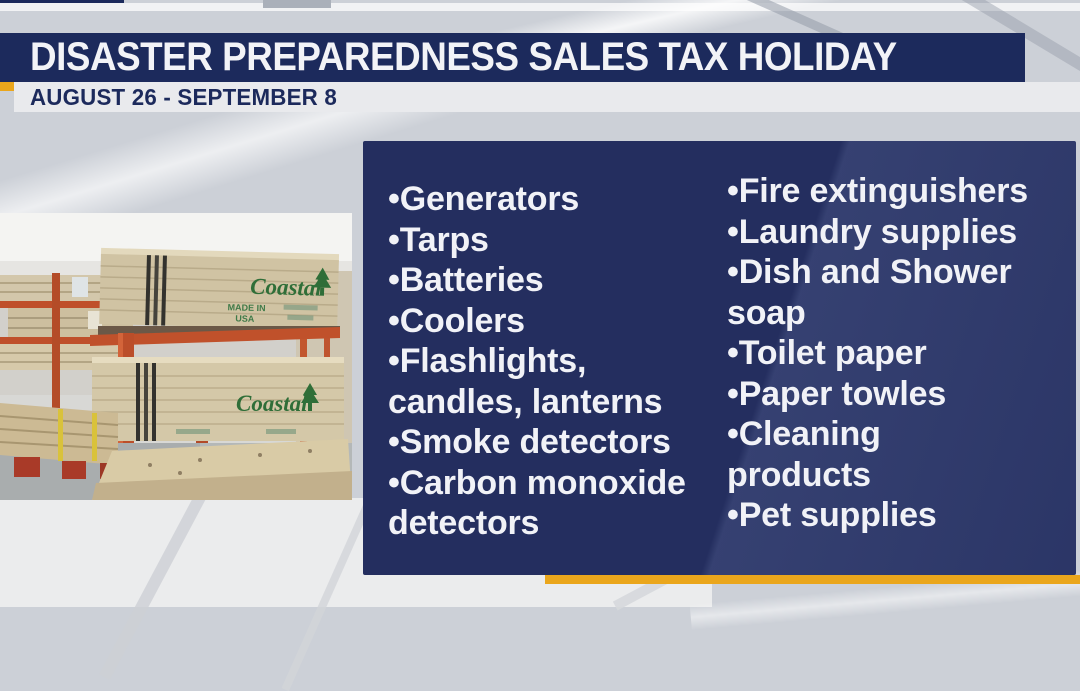 The height and width of the screenshot is (691, 1080). What do you see at coordinates (540, 7) in the screenshot?
I see `background-streak` at bounding box center [540, 7].